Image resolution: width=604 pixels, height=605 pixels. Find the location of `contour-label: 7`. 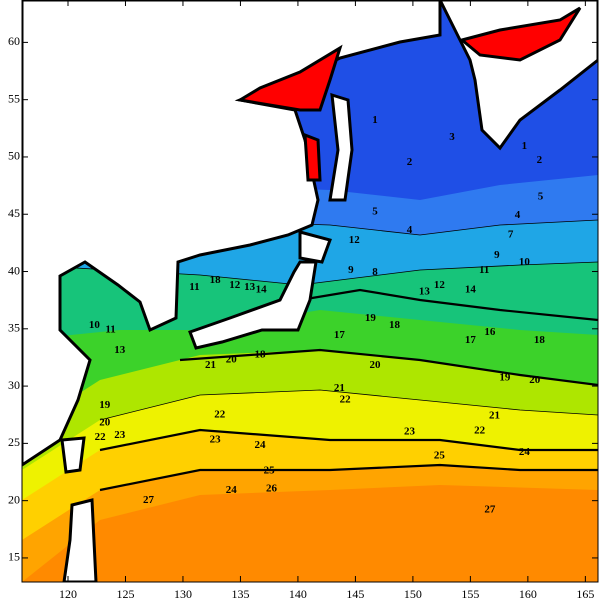

contour-label: 7 is located at coordinates (511, 234).